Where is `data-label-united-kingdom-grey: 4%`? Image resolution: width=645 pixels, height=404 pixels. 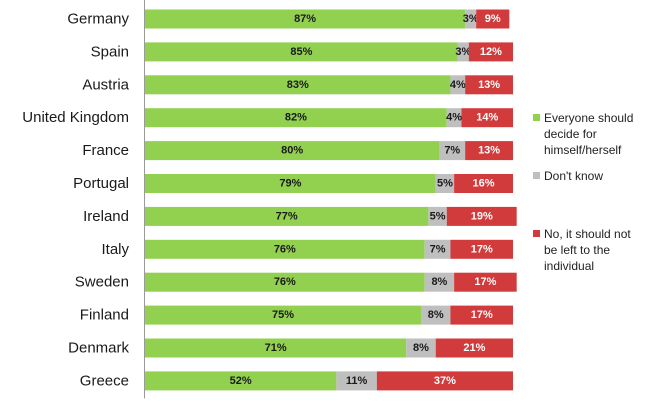
data-label-united-kingdom-grey: 4% is located at coordinates (454, 118).